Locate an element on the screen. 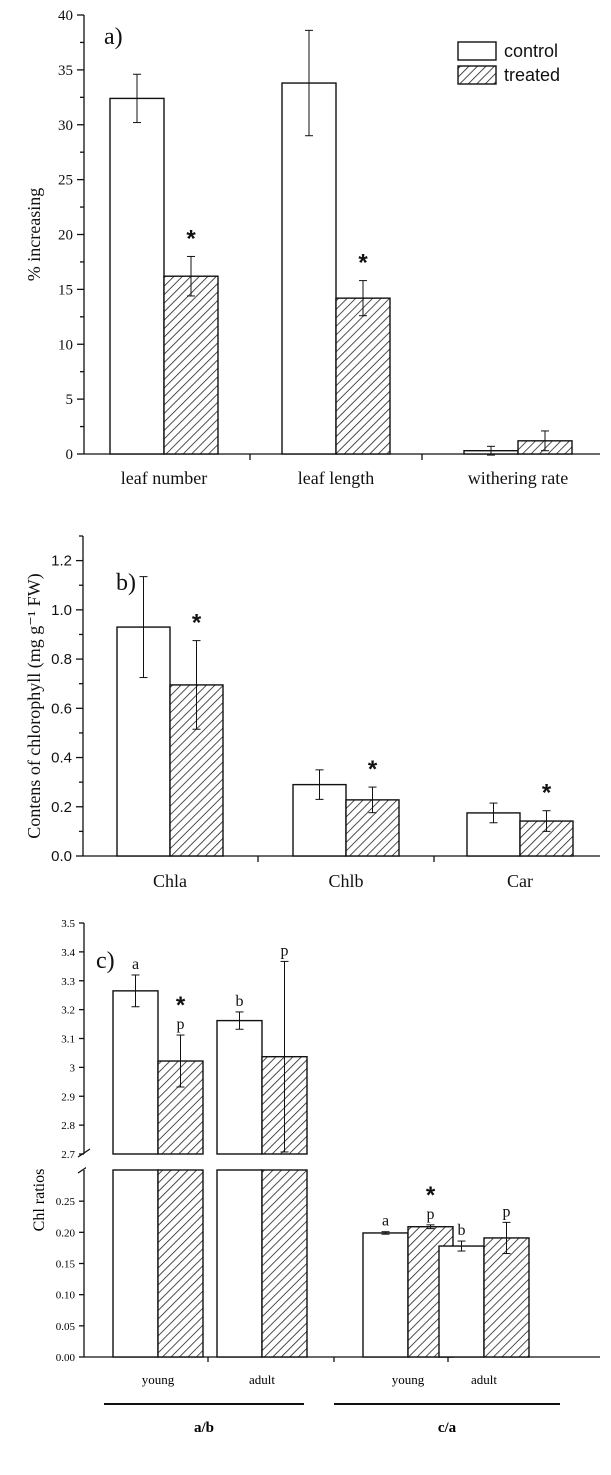 The image size is (611, 1475). y-tick-label: 0.2 is located at coordinates (61, 807).